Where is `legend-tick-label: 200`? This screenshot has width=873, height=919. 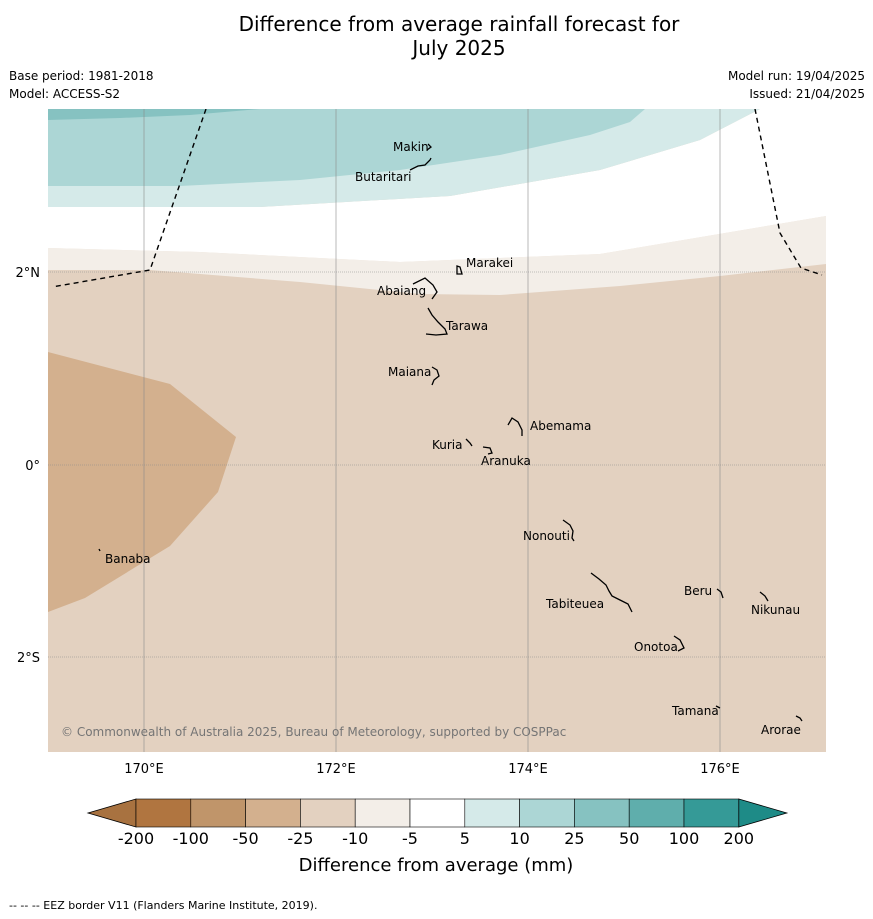 legend-tick-label: 200 is located at coordinates (739, 838).